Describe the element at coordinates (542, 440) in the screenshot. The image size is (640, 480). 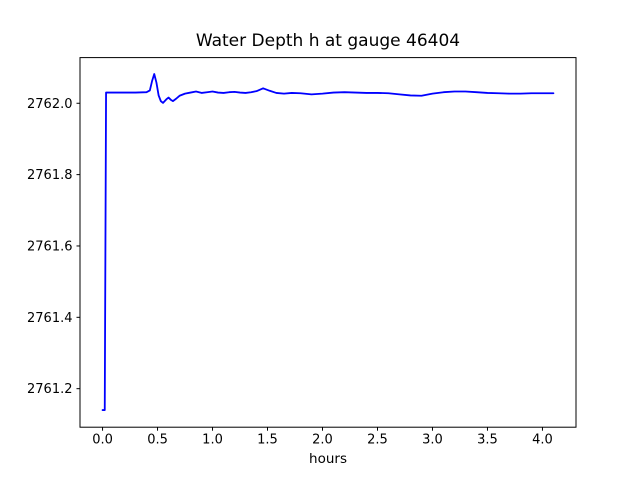
I see `x-tick-label: 4.0` at that location.